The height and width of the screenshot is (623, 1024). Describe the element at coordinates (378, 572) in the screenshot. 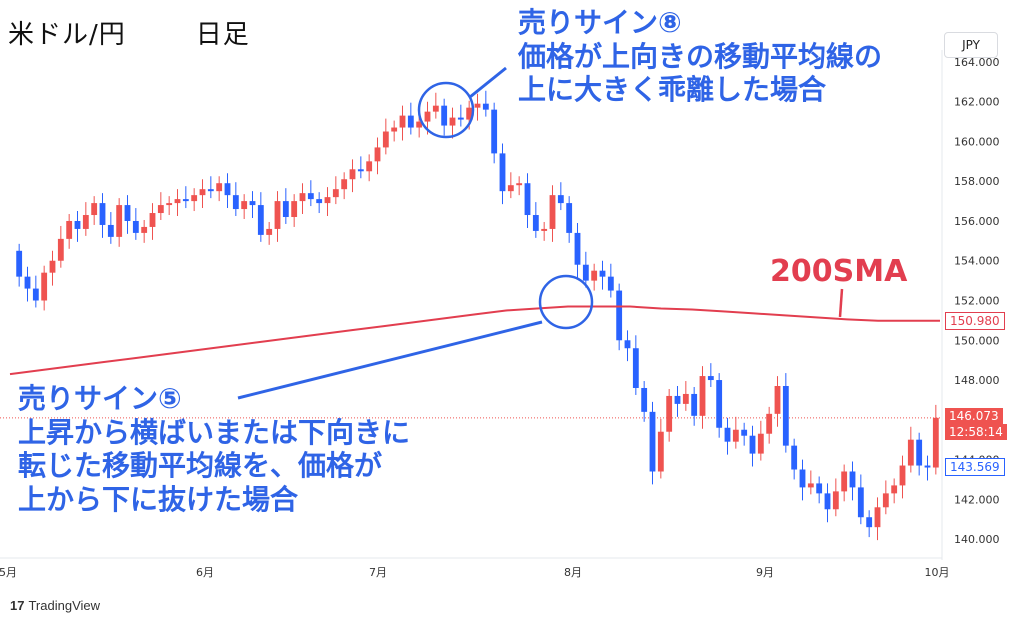

I see `x-tick-label: 7月` at that location.